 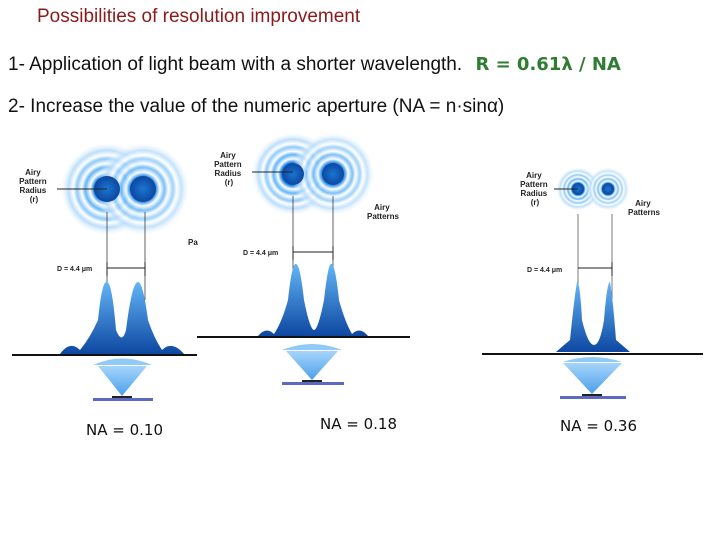 I want to click on na-label-panel-2: NA = 0.18, so click(x=358, y=424).